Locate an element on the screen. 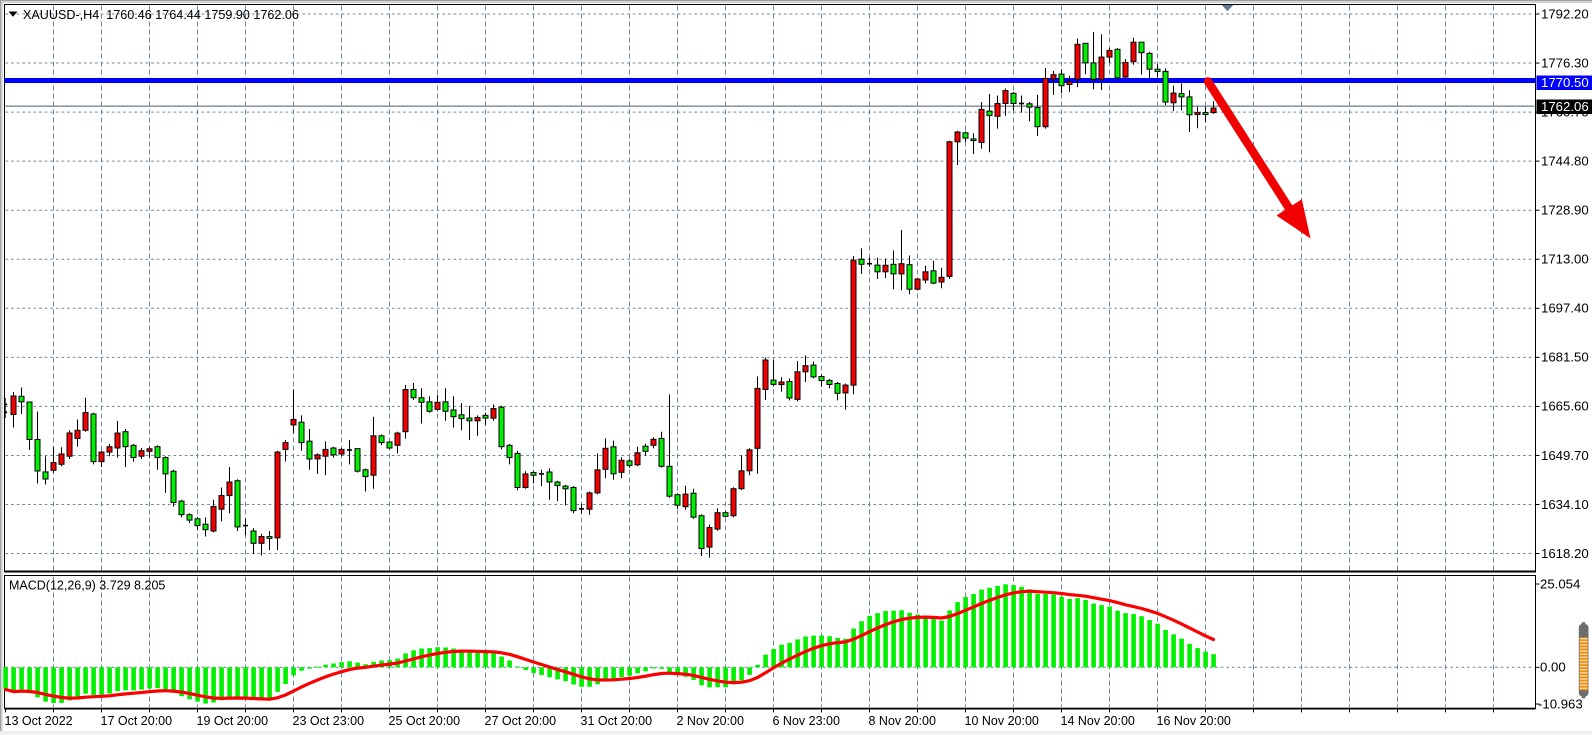 The height and width of the screenshot is (735, 1592). svg-text: 1762.06 is located at coordinates (1565, 106).